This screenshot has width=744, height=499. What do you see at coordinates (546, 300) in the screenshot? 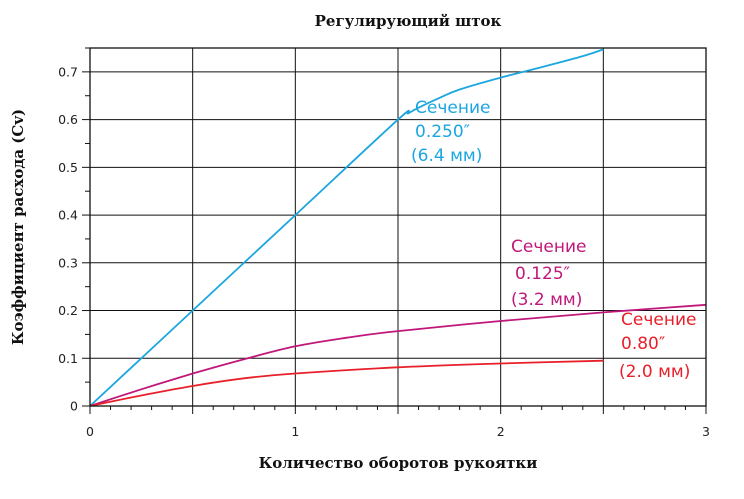
I see `series-2-annotation-line: (3.2 мм)` at bounding box center [546, 300].